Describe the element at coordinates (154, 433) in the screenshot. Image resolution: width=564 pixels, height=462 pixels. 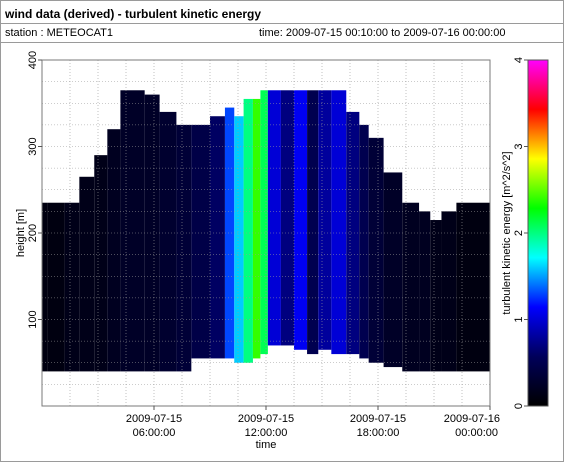
I see `x-tick-label: 06:00:00` at that location.